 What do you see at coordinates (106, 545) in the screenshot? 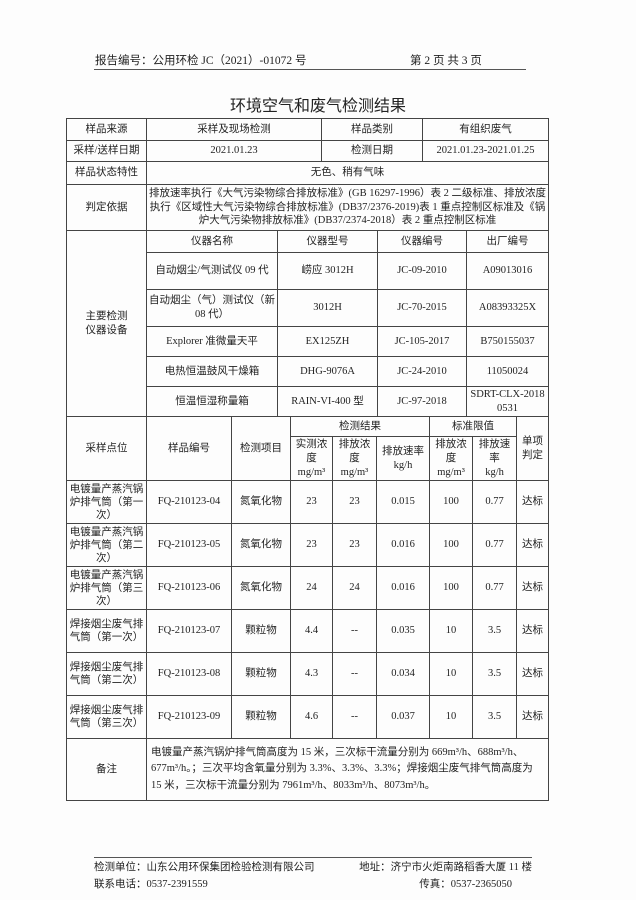
I see `cell: 电镀量产蒸汽锅炉排气筒（第二次）` at bounding box center [106, 545].